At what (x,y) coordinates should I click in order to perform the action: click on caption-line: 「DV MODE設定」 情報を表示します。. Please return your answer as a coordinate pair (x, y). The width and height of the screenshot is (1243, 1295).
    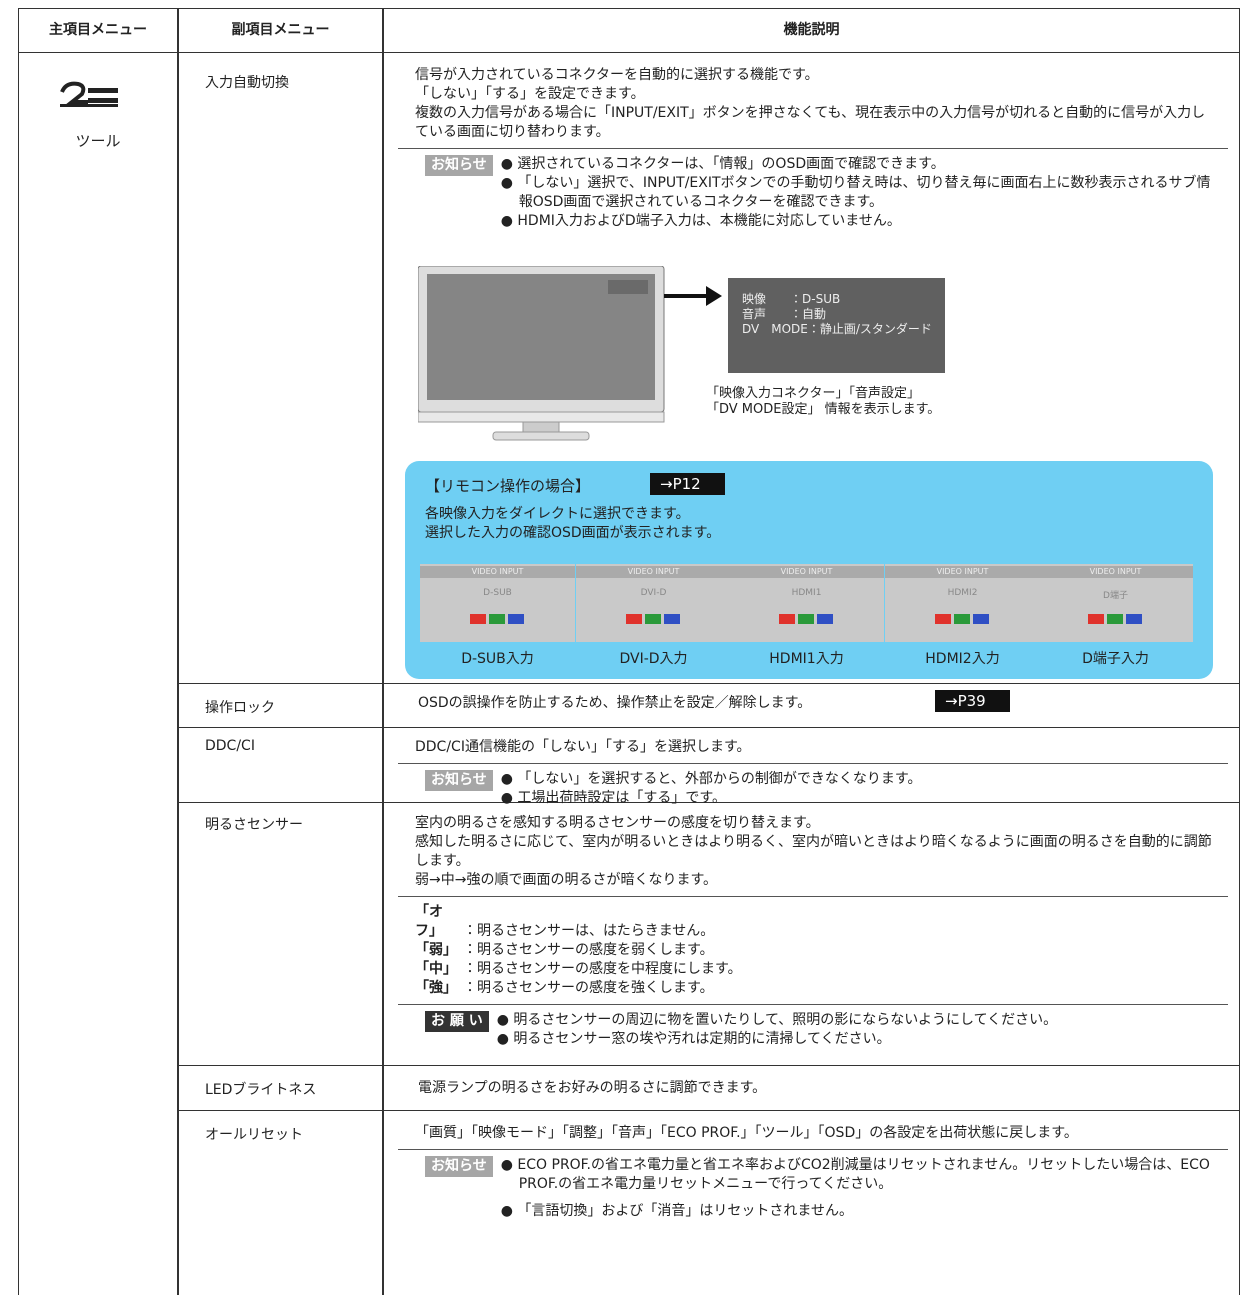
    Looking at the image, I should click on (823, 409).